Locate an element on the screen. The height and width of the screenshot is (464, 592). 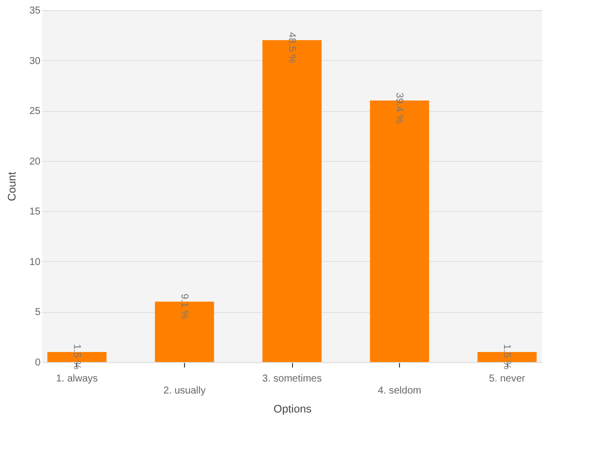
x-tick-label: 2. usually is located at coordinates (184, 391).